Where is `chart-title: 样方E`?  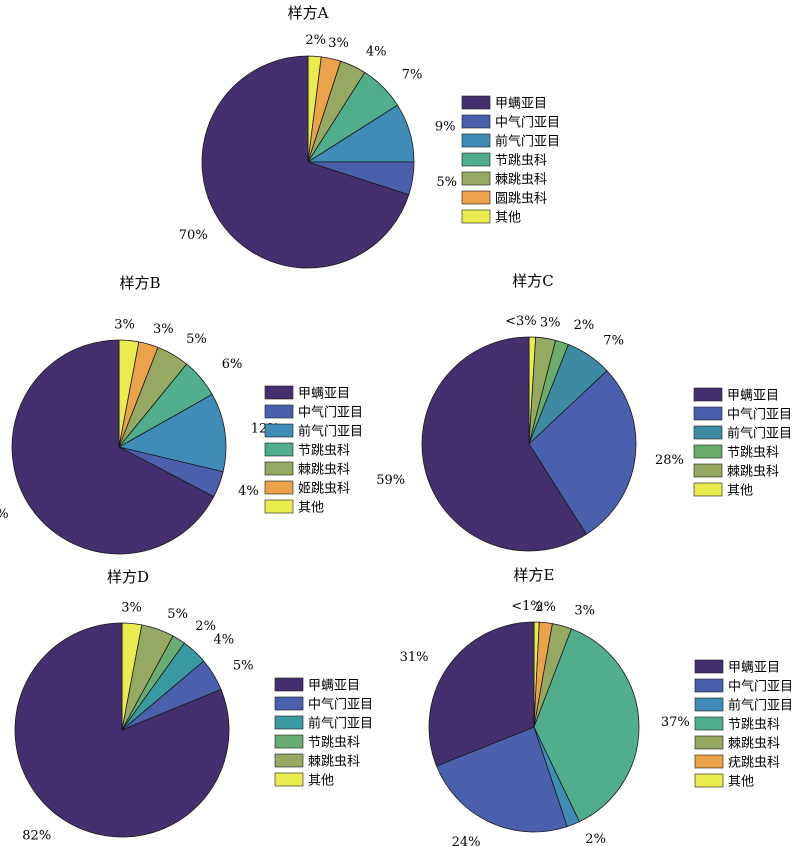
chart-title: 样方E is located at coordinates (534, 575).